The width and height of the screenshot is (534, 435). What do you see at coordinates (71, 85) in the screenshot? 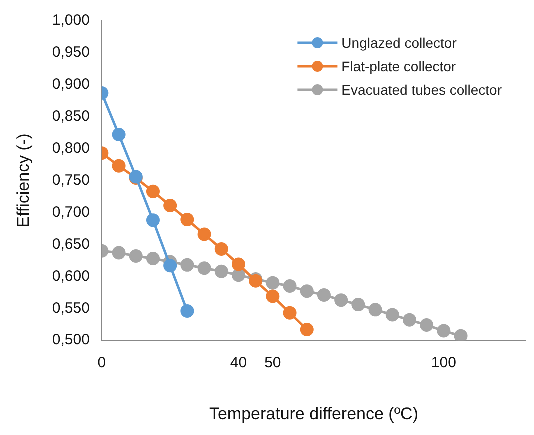
I see `y-tick-label: 0,900` at bounding box center [71, 85].